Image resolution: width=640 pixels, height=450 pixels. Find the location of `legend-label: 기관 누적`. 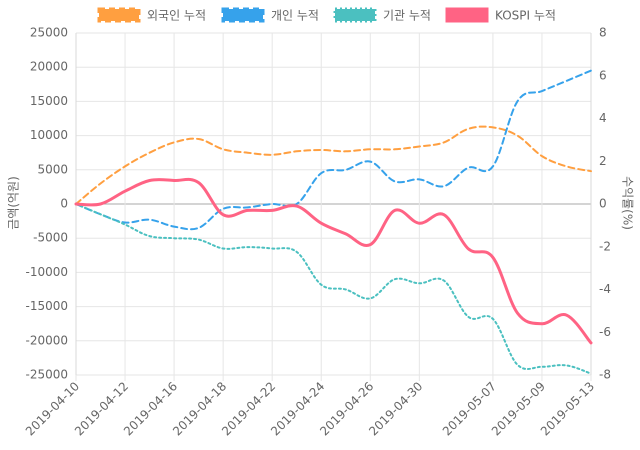

legend-label: 기관 누적 is located at coordinates (407, 16).